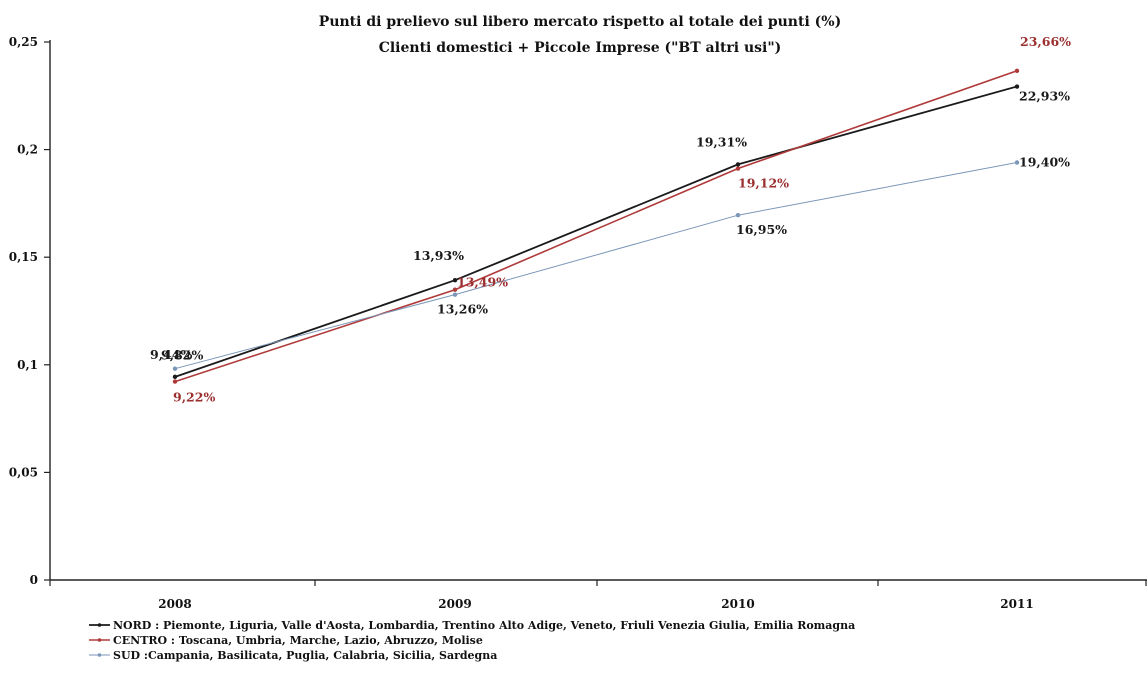 Image resolution: width=1147 pixels, height=677 pixels. I want to click on y-tick-label: 0,2, so click(27, 150).